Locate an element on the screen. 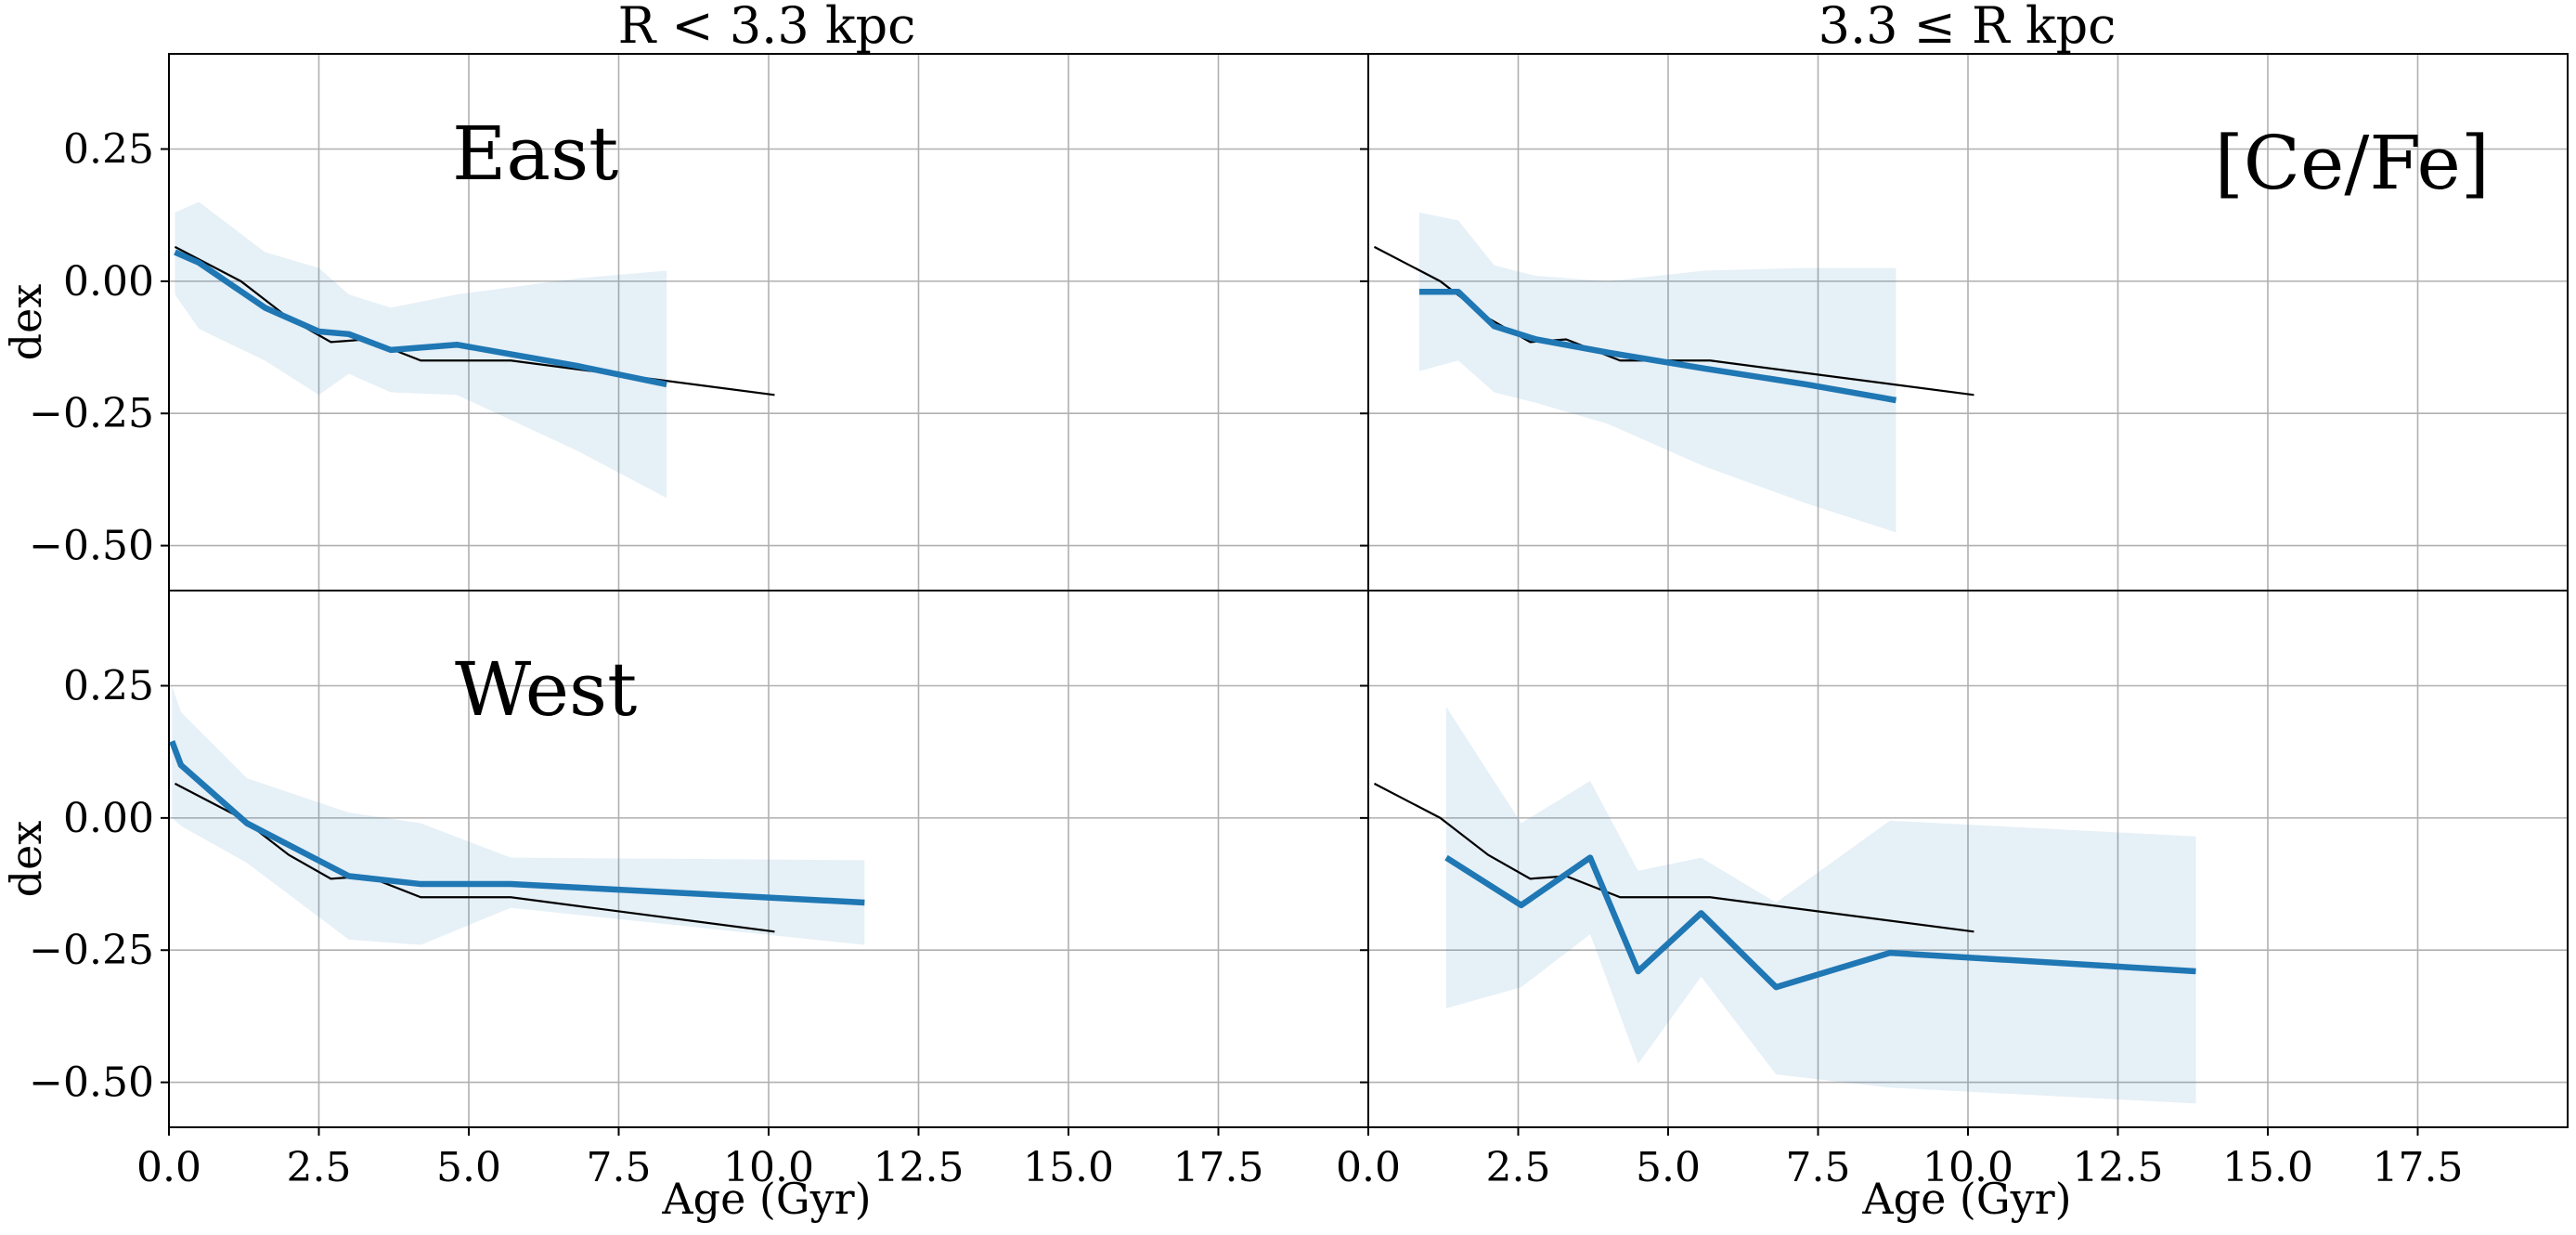 The image size is (2576, 1235). y-tick-label-r1c0-1: 0.00 is located at coordinates (108, 818).